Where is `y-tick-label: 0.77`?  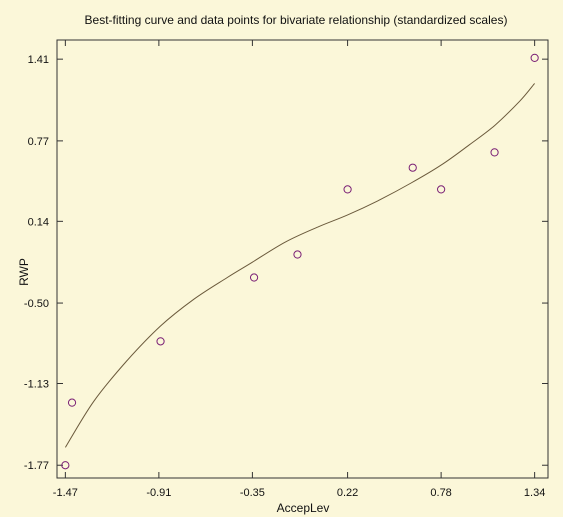 y-tick-label: 0.77 is located at coordinates (38, 142).